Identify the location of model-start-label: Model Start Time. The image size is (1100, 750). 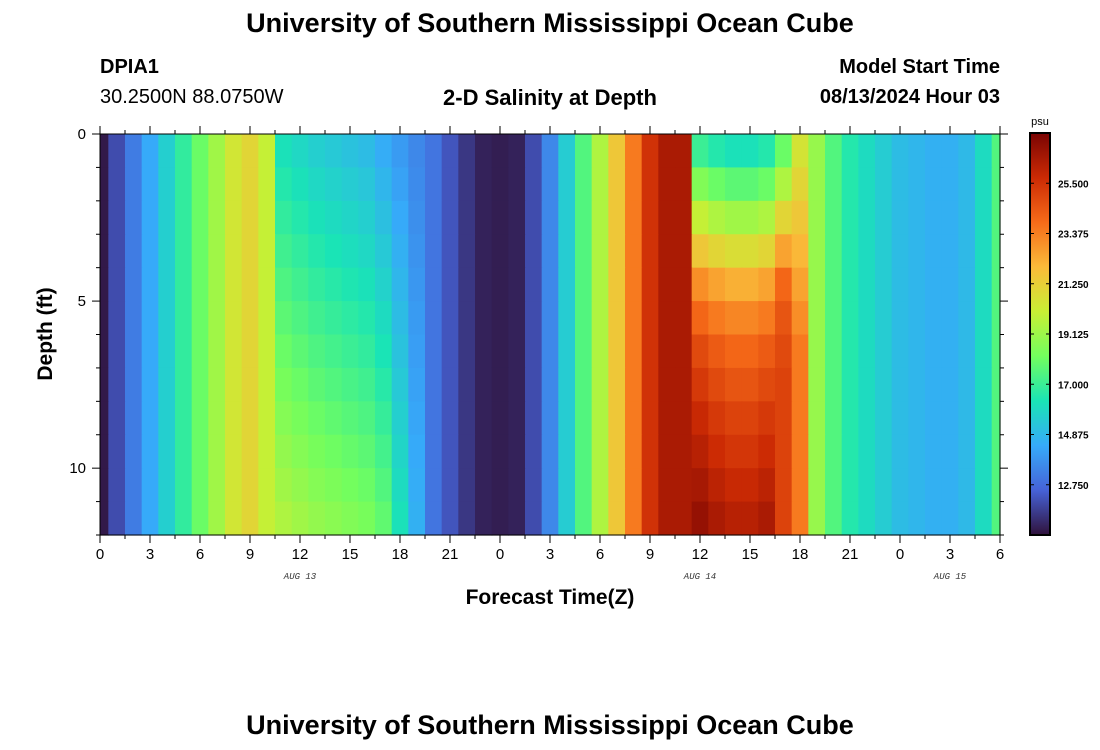
(919, 67).